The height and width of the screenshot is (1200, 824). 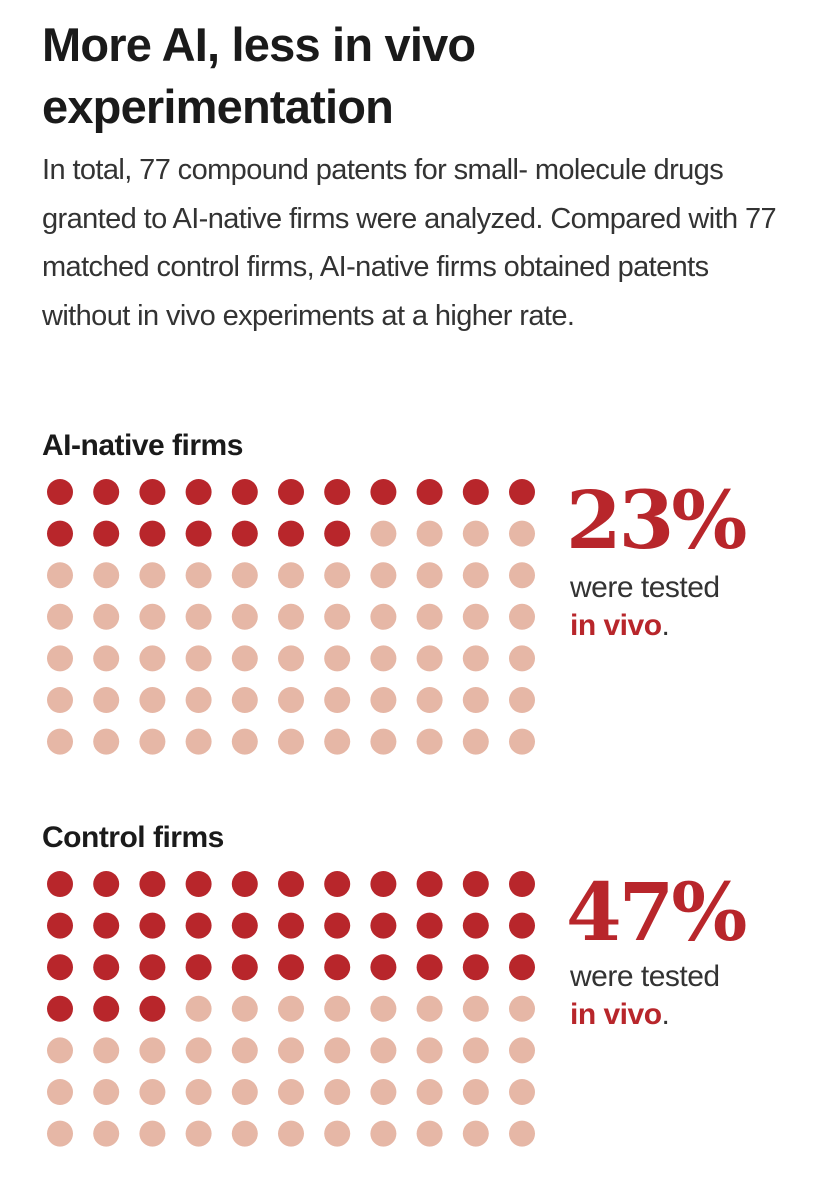 I want to click on control-label: Control firms, so click(x=133, y=837).